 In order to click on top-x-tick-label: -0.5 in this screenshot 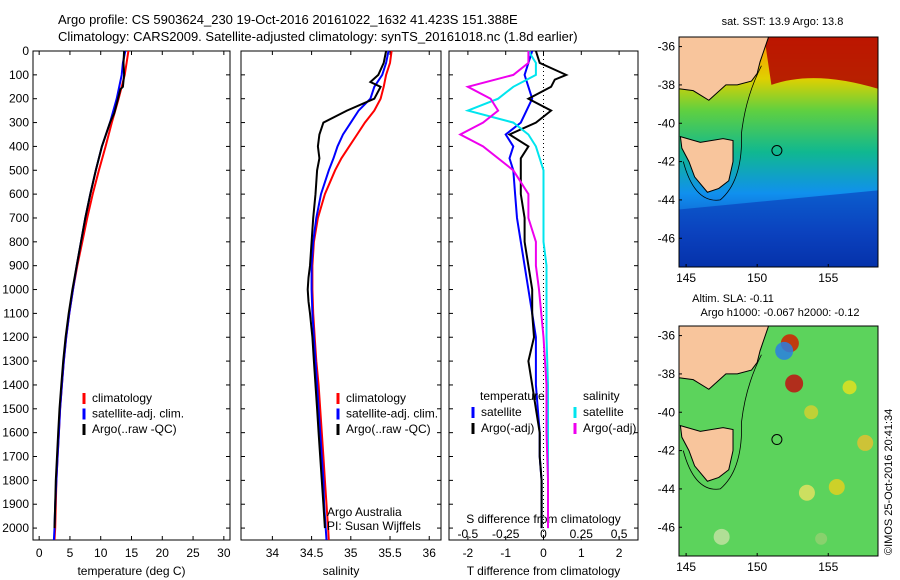, I will do `click(468, 534)`.